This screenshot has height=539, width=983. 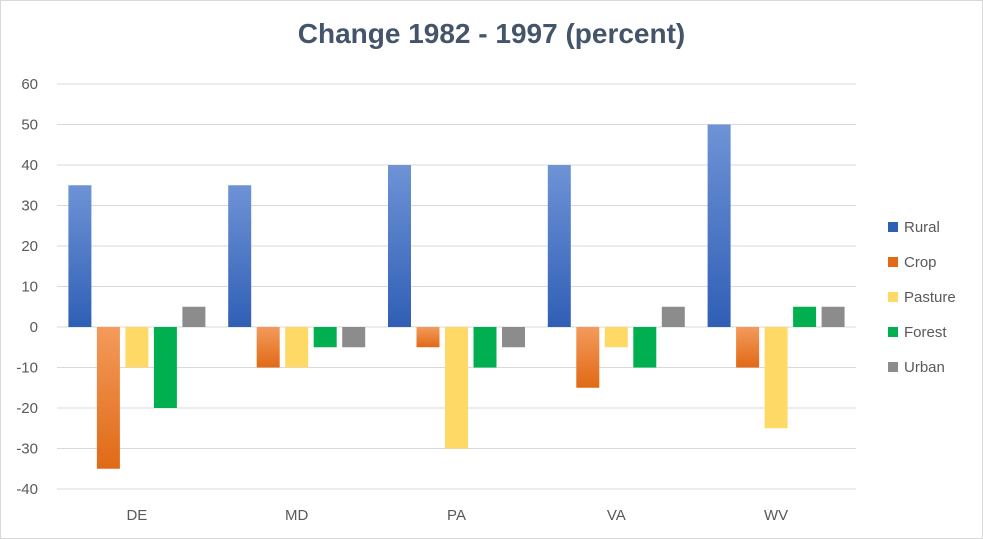 I want to click on y-tick-label: -20, so click(x=27, y=408).